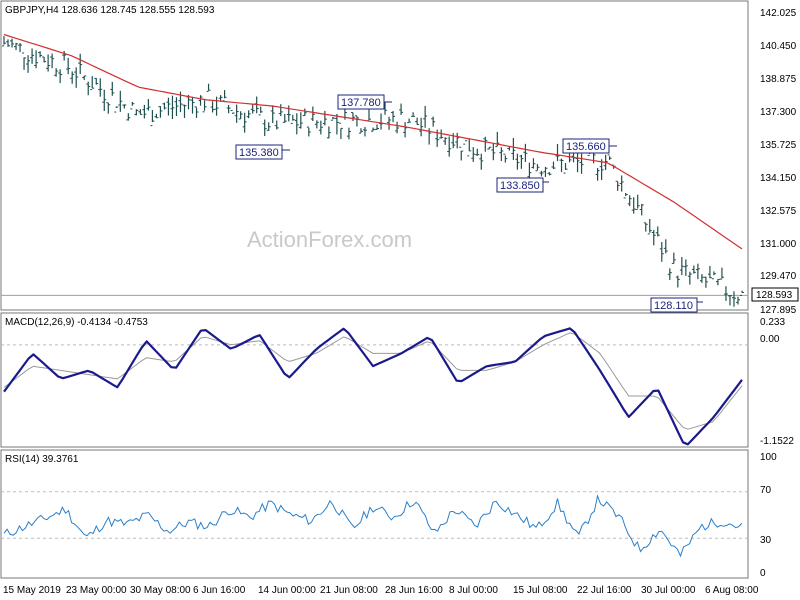 This screenshot has height=600, width=800. Describe the element at coordinates (772, 322) in the screenshot. I see `macd-y-tick: 0.233` at that location.